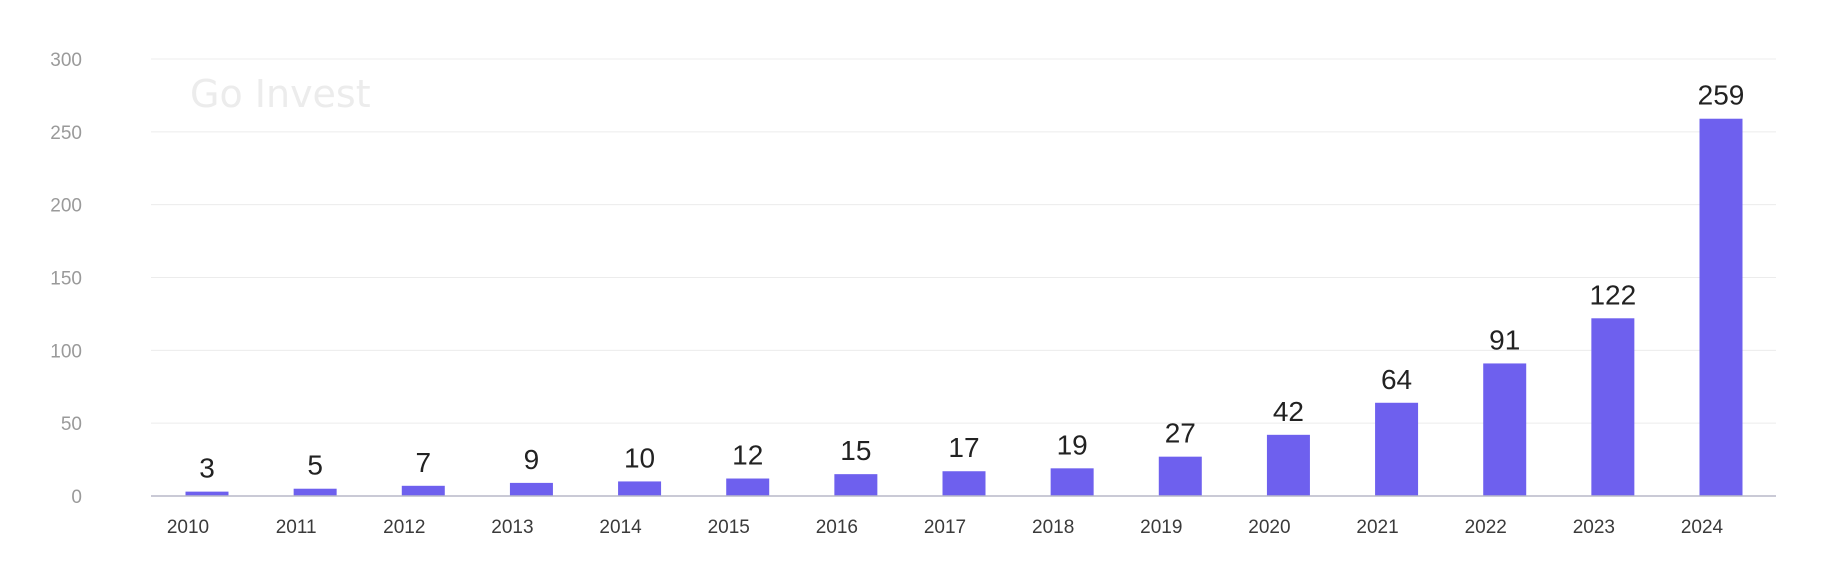  I want to click on y-tick-label: 250, so click(66, 133).